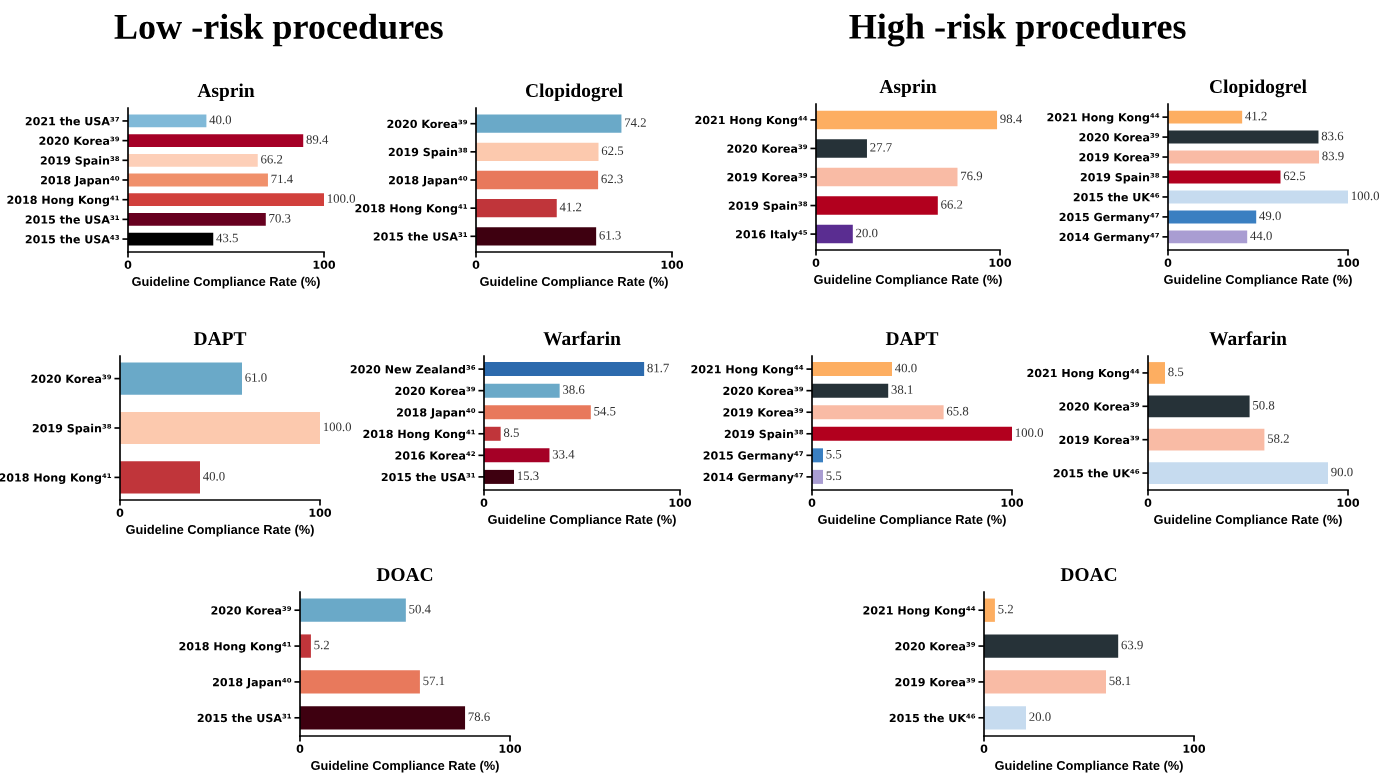  I want to click on text: Low -risk procedures, so click(278, 30).